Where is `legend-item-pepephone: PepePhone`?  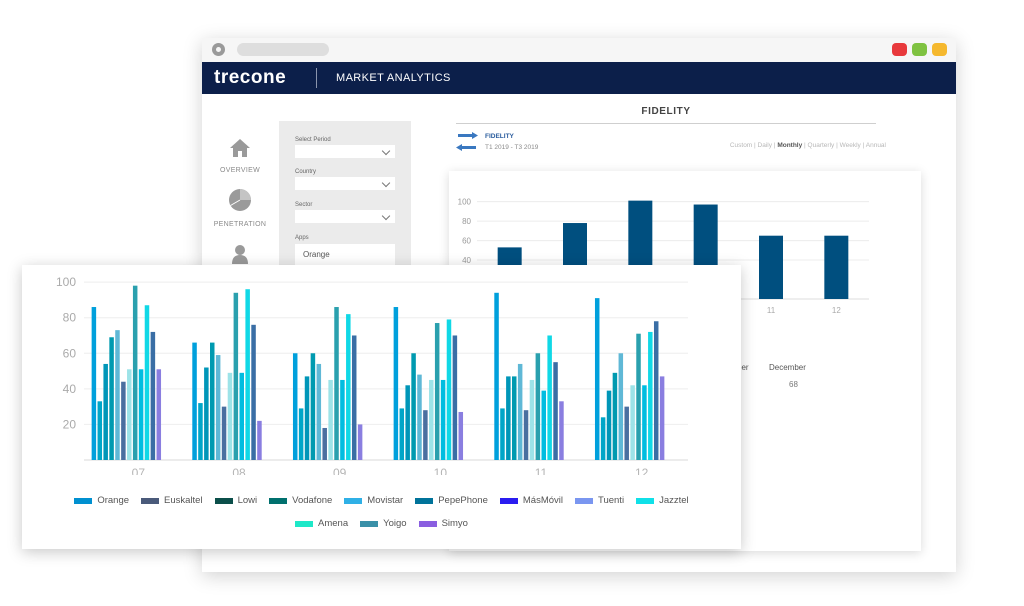 legend-item-pepephone: PepePhone is located at coordinates (451, 500).